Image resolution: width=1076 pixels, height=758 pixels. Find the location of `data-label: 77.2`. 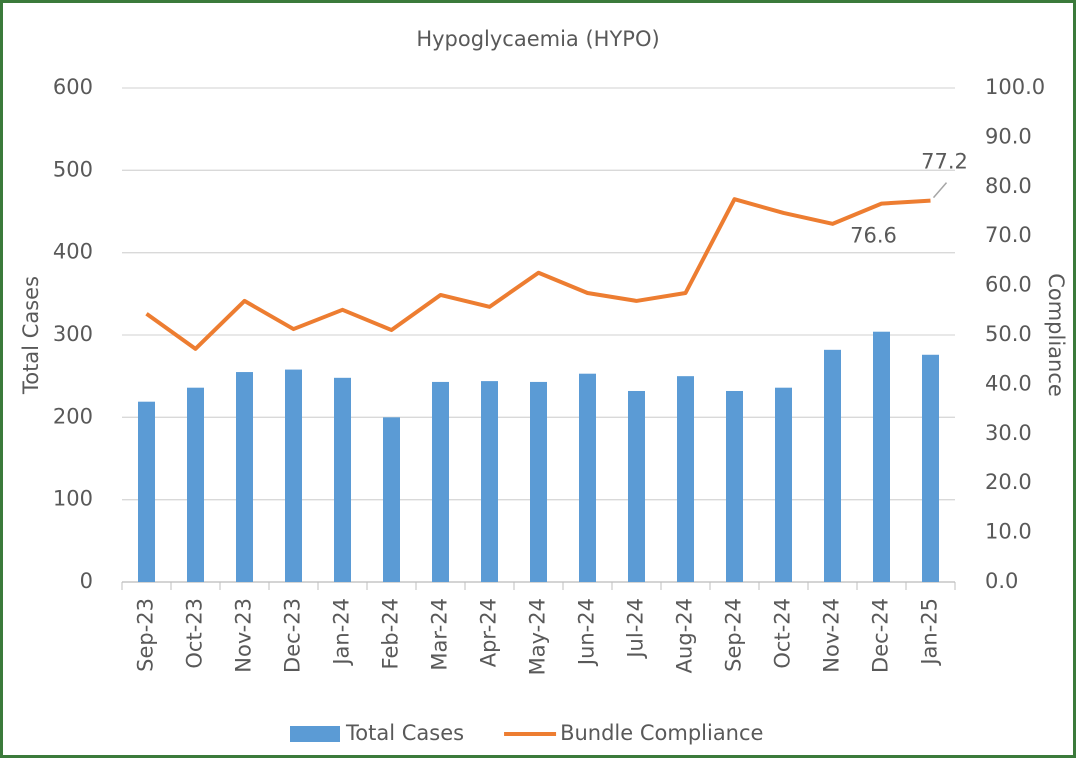

data-label: 77.2 is located at coordinates (944, 162).